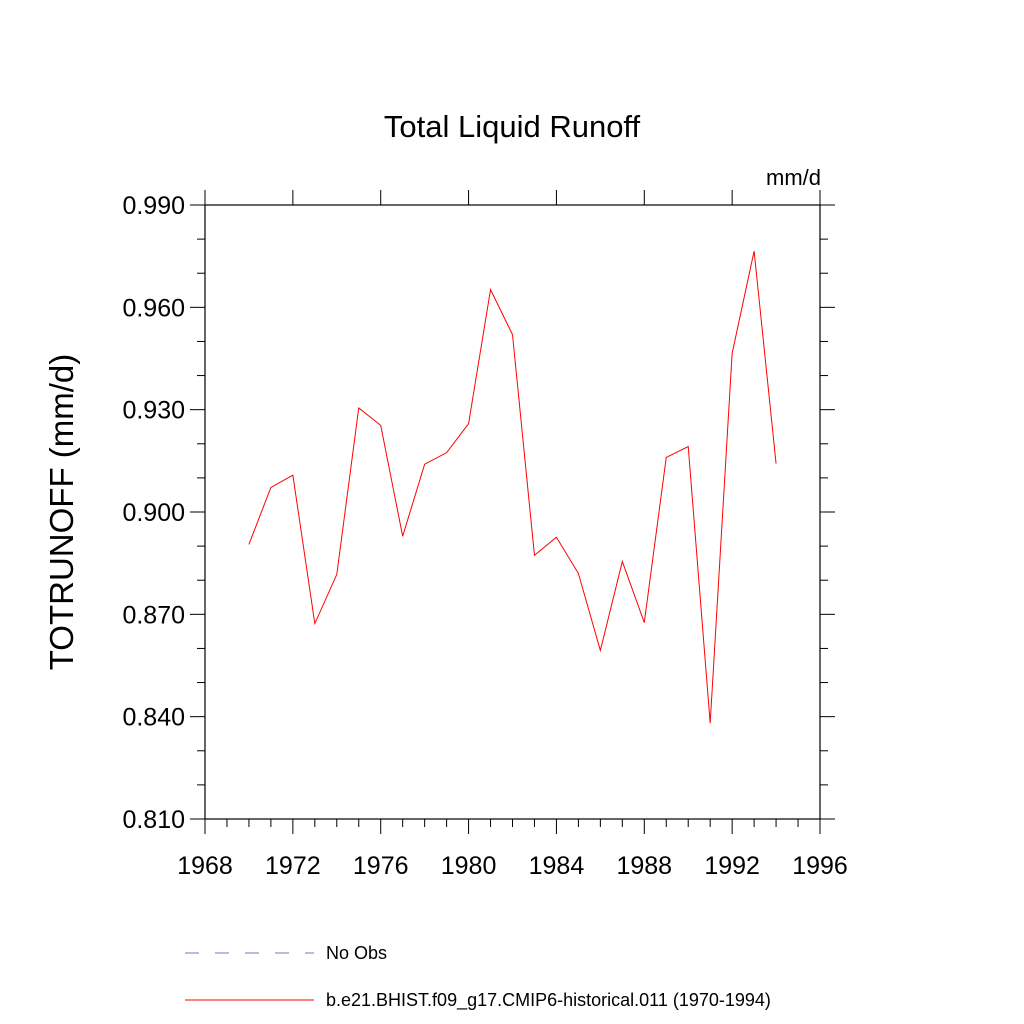 The height and width of the screenshot is (1024, 1024). What do you see at coordinates (153, 206) in the screenshot?
I see `y-tick-label: 0.990` at bounding box center [153, 206].